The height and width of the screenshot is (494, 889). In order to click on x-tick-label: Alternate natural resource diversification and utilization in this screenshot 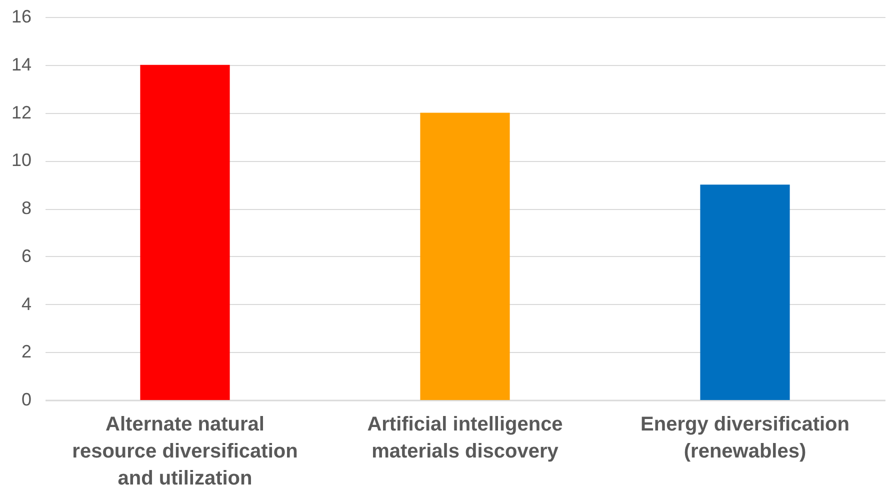, I will do `click(185, 452)`.